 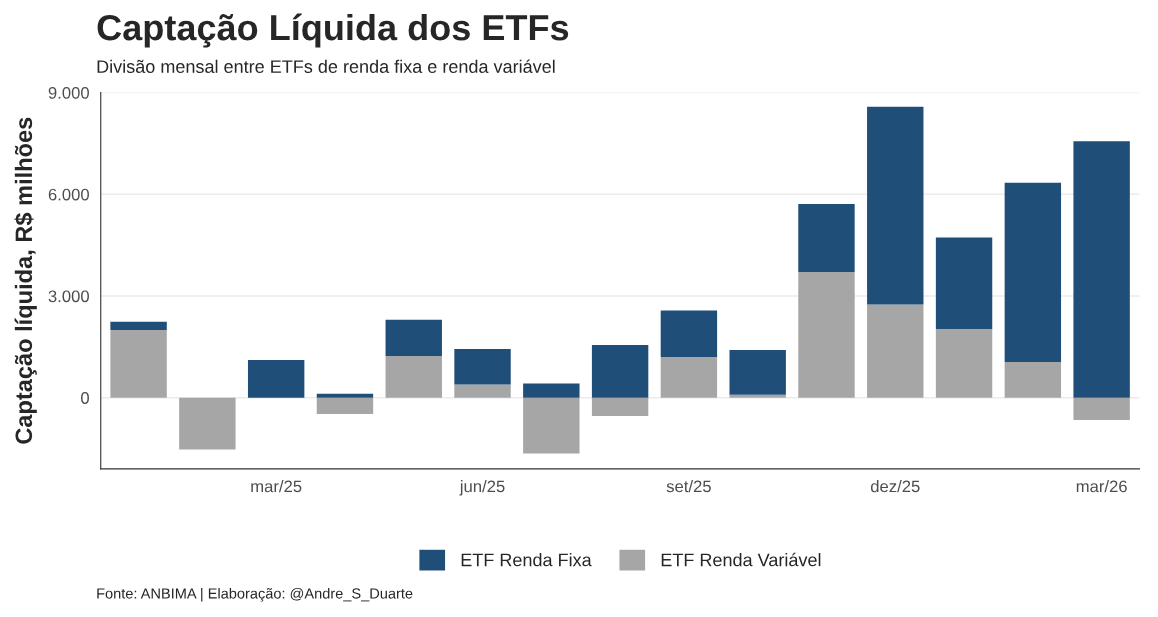 What do you see at coordinates (68, 194) in the screenshot?
I see `y-tick-label: 6.000` at bounding box center [68, 194].